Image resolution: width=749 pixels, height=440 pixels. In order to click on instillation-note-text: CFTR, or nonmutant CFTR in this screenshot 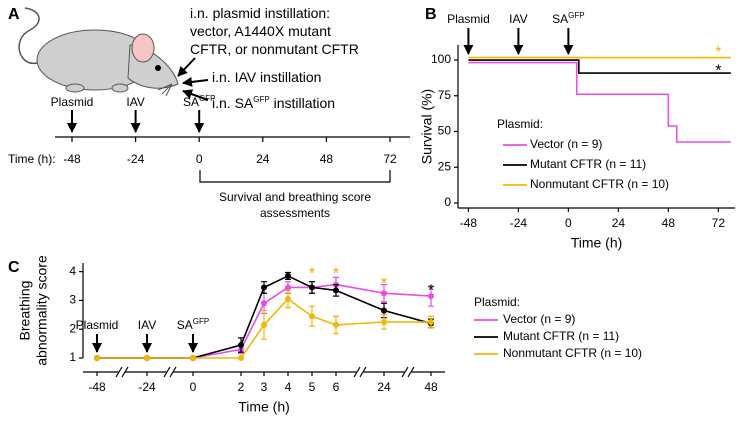, I will do `click(274, 49)`.